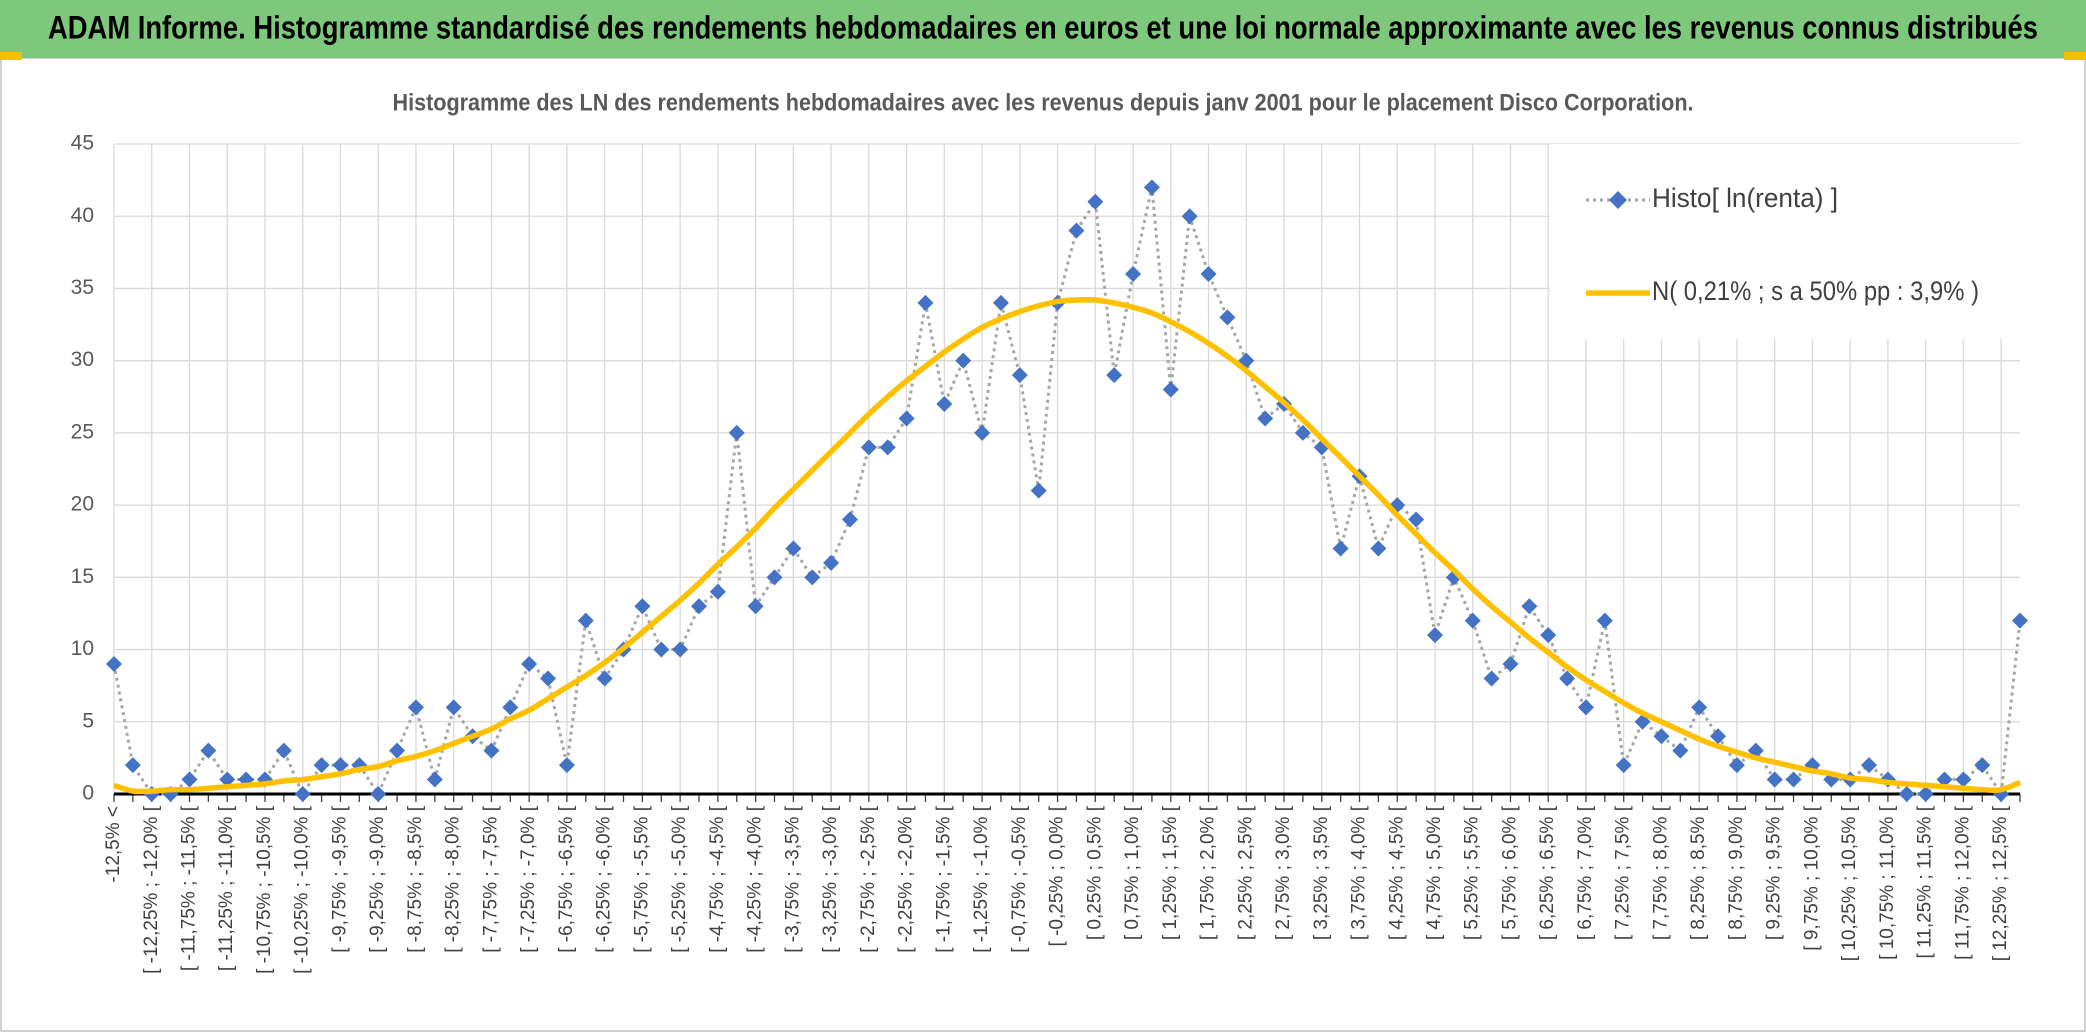 This screenshot has height=1033, width=2086. I want to click on x-tick-label: [ -4,25% ; -4,0% [, so click(755, 879).